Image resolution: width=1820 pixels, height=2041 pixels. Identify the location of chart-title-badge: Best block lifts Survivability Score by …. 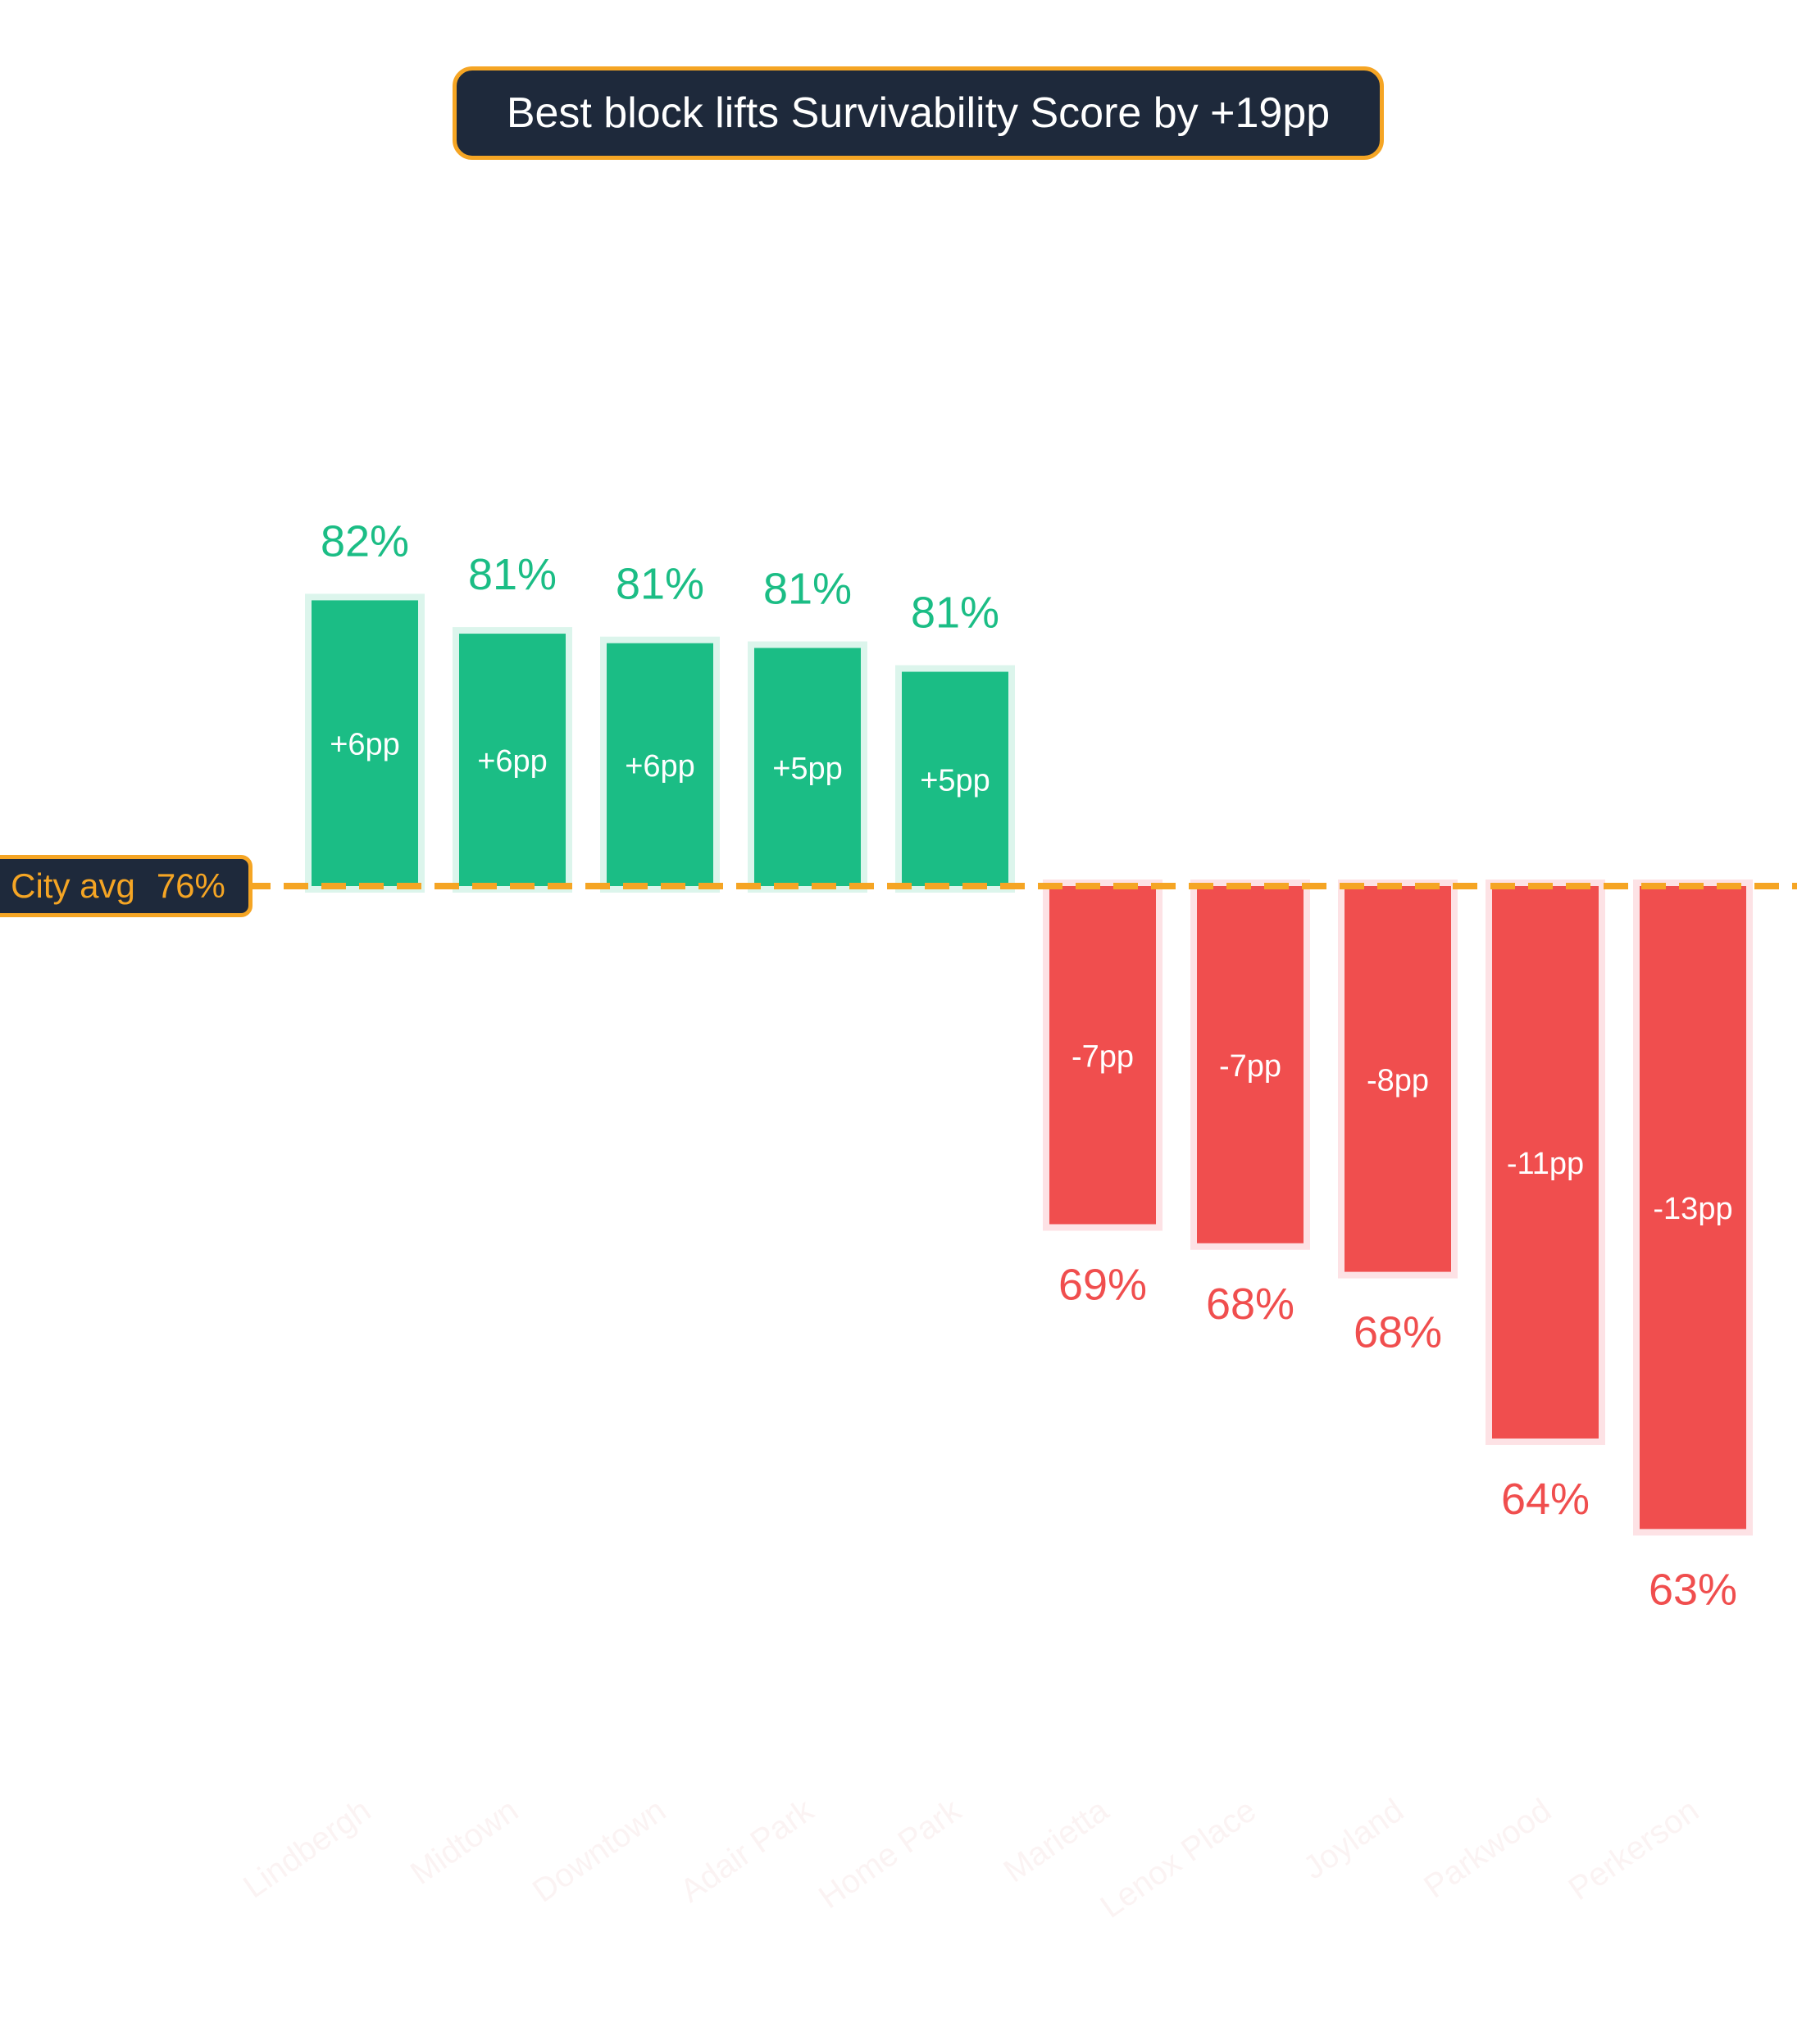
(918, 113).